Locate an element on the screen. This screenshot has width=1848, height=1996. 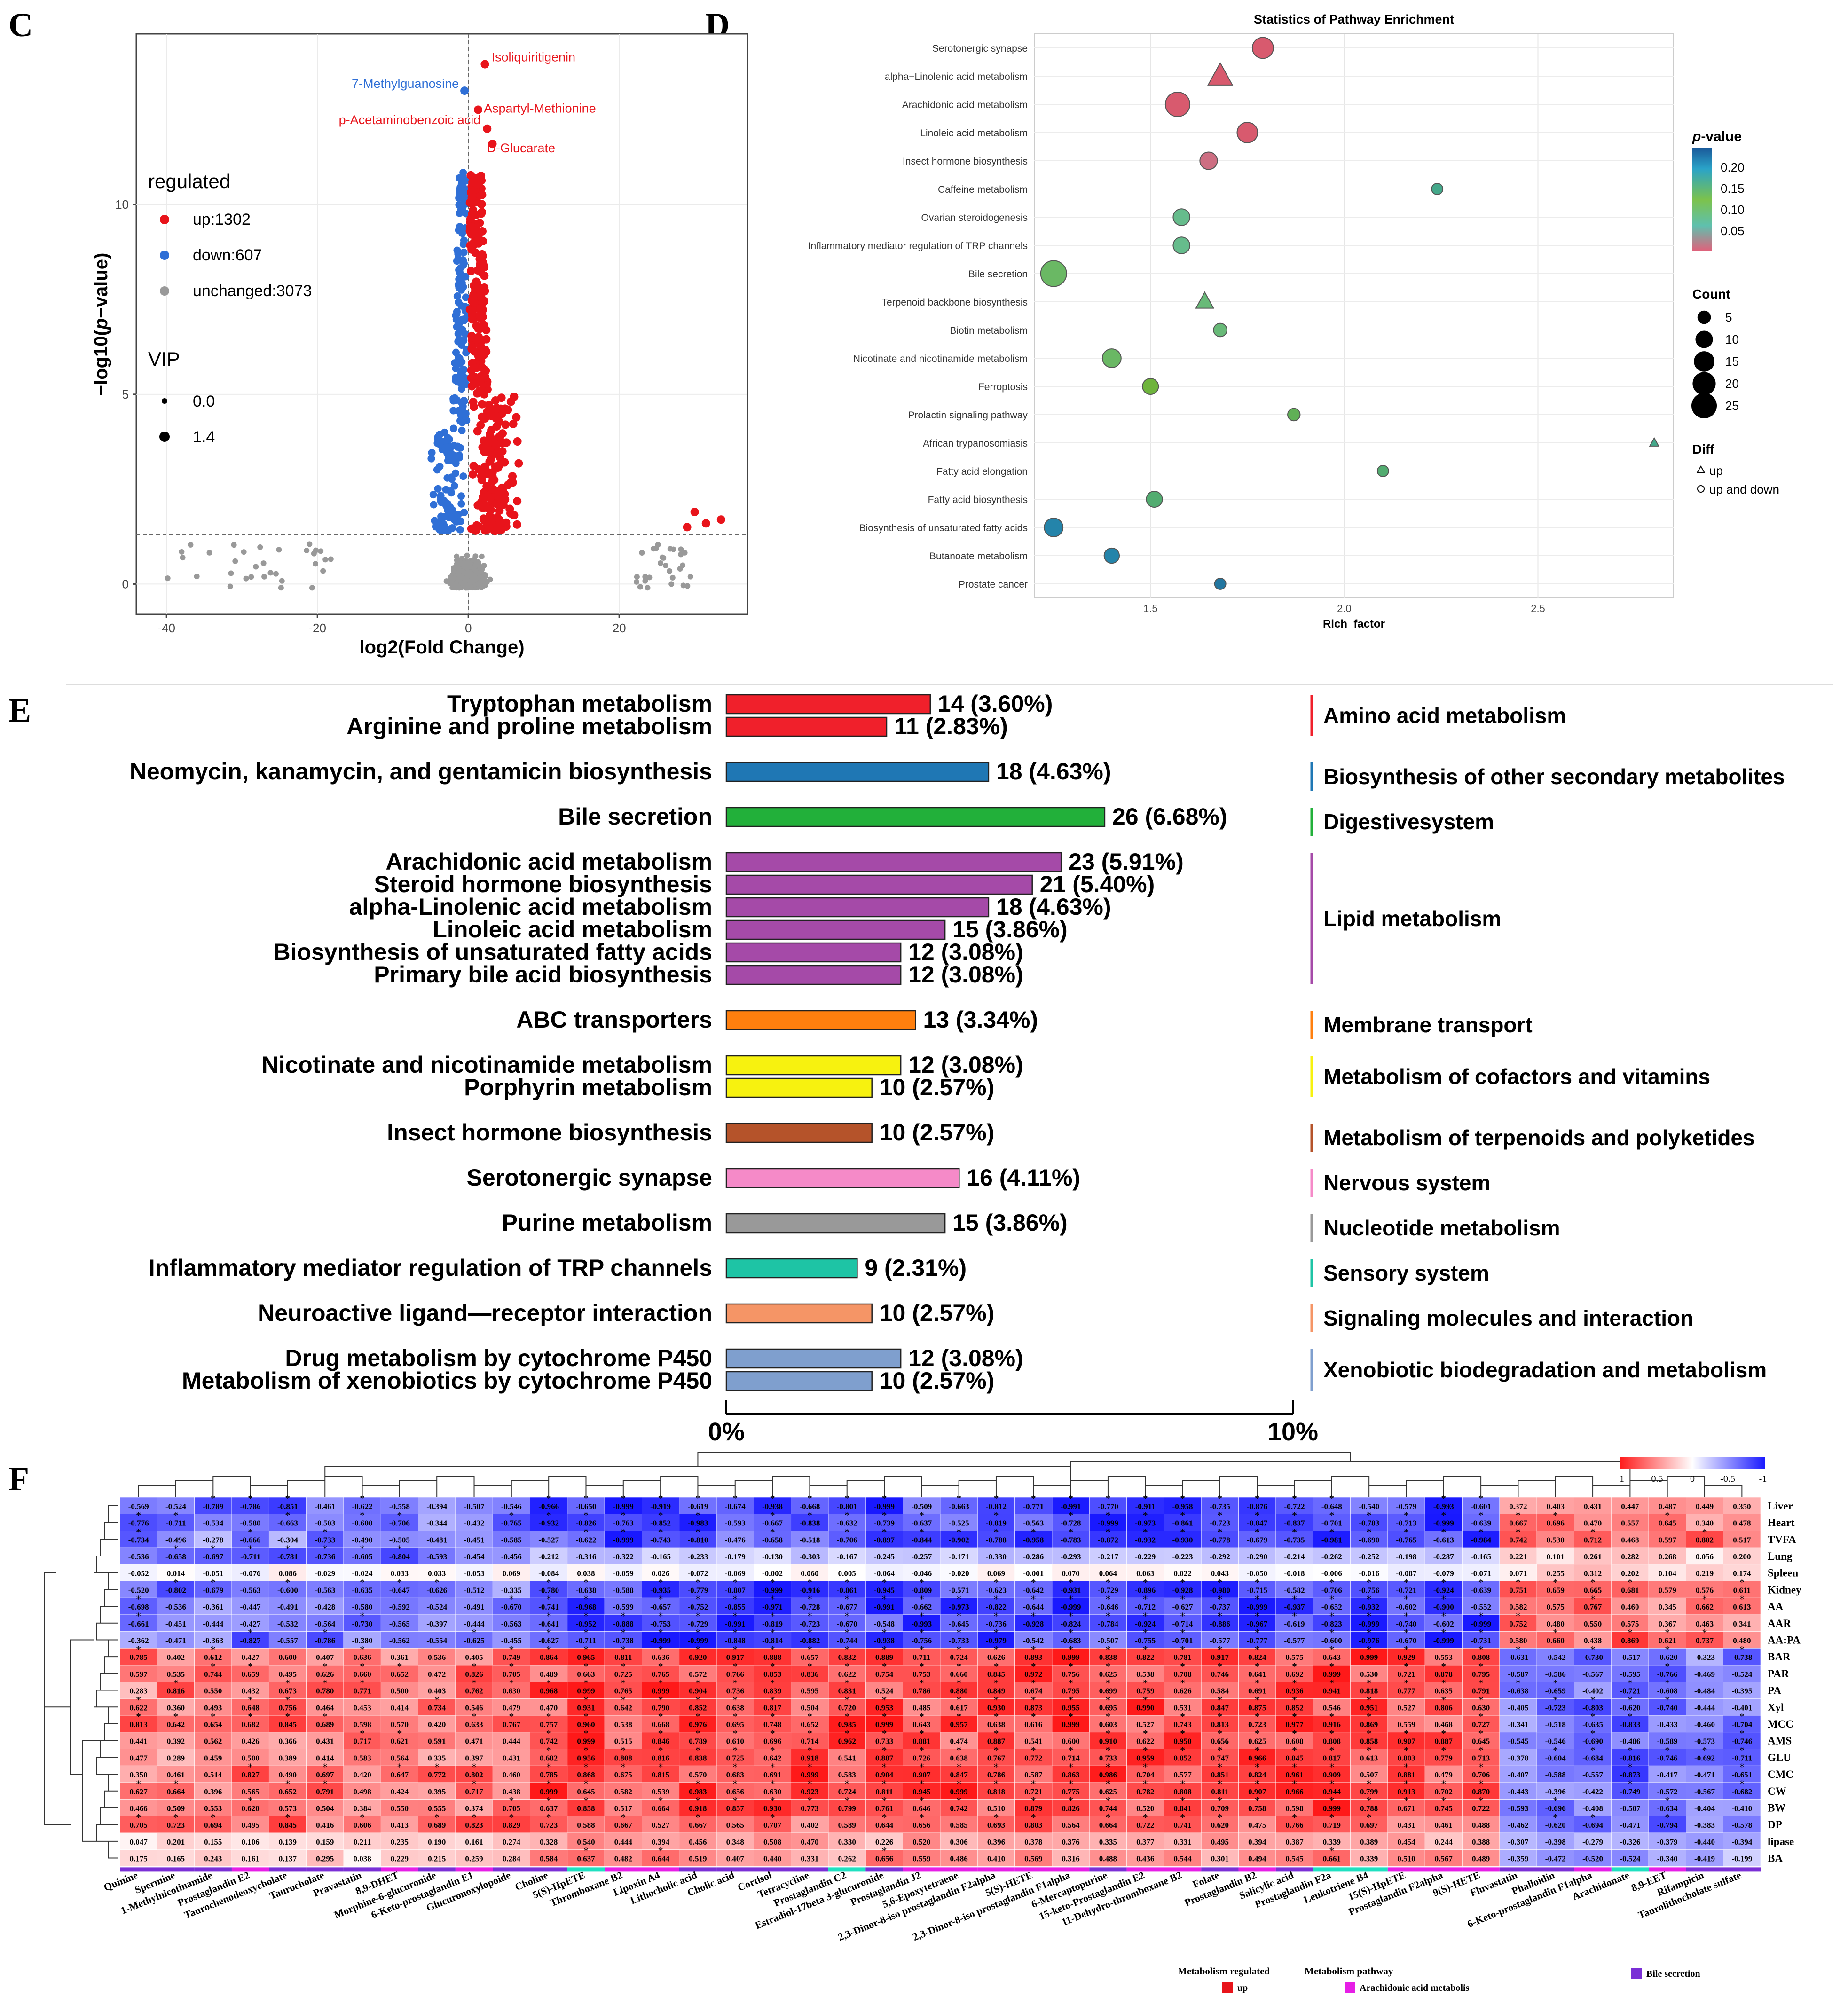
heatmap-cell-value: -0.053 is located at coordinates (474, 1573).